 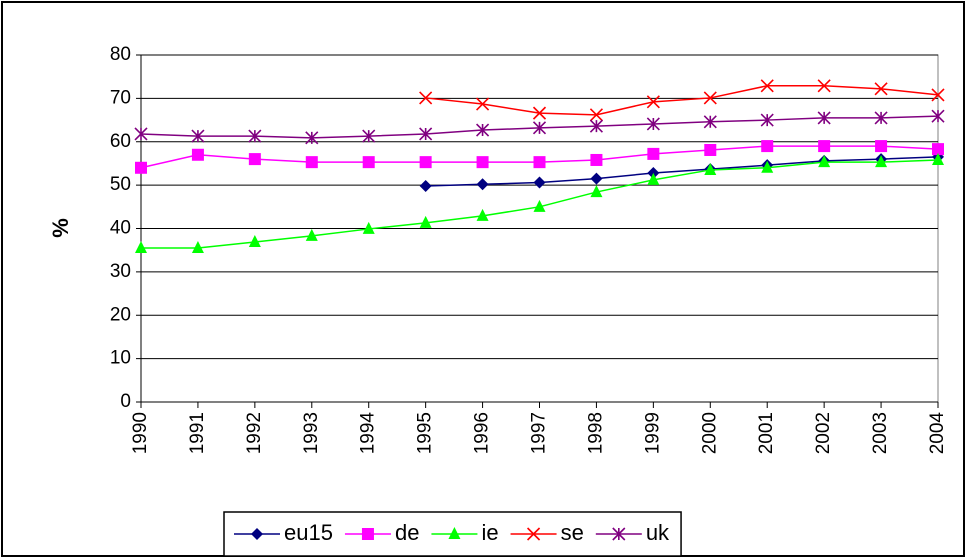 What do you see at coordinates (125, 401) in the screenshot?
I see `y-tick-label: 0` at bounding box center [125, 401].